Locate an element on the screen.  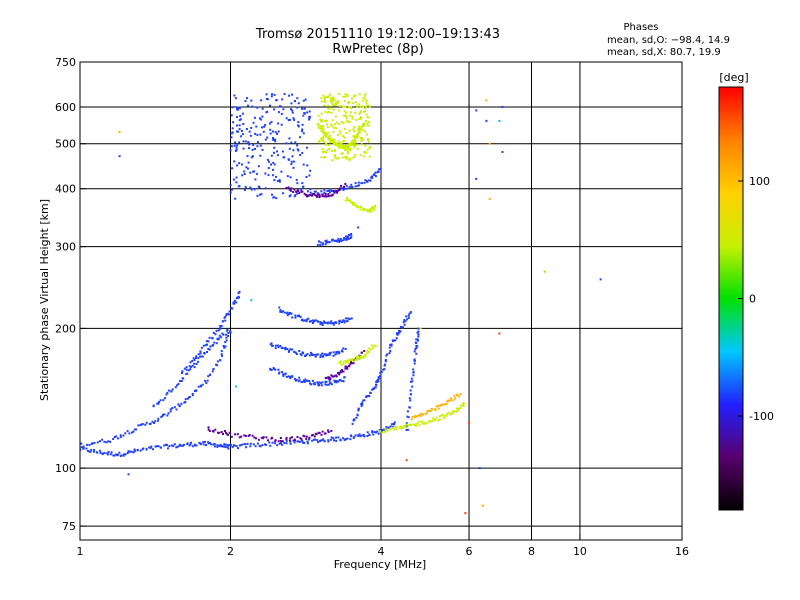
y-tick-label: 400 is located at coordinates (65, 189).